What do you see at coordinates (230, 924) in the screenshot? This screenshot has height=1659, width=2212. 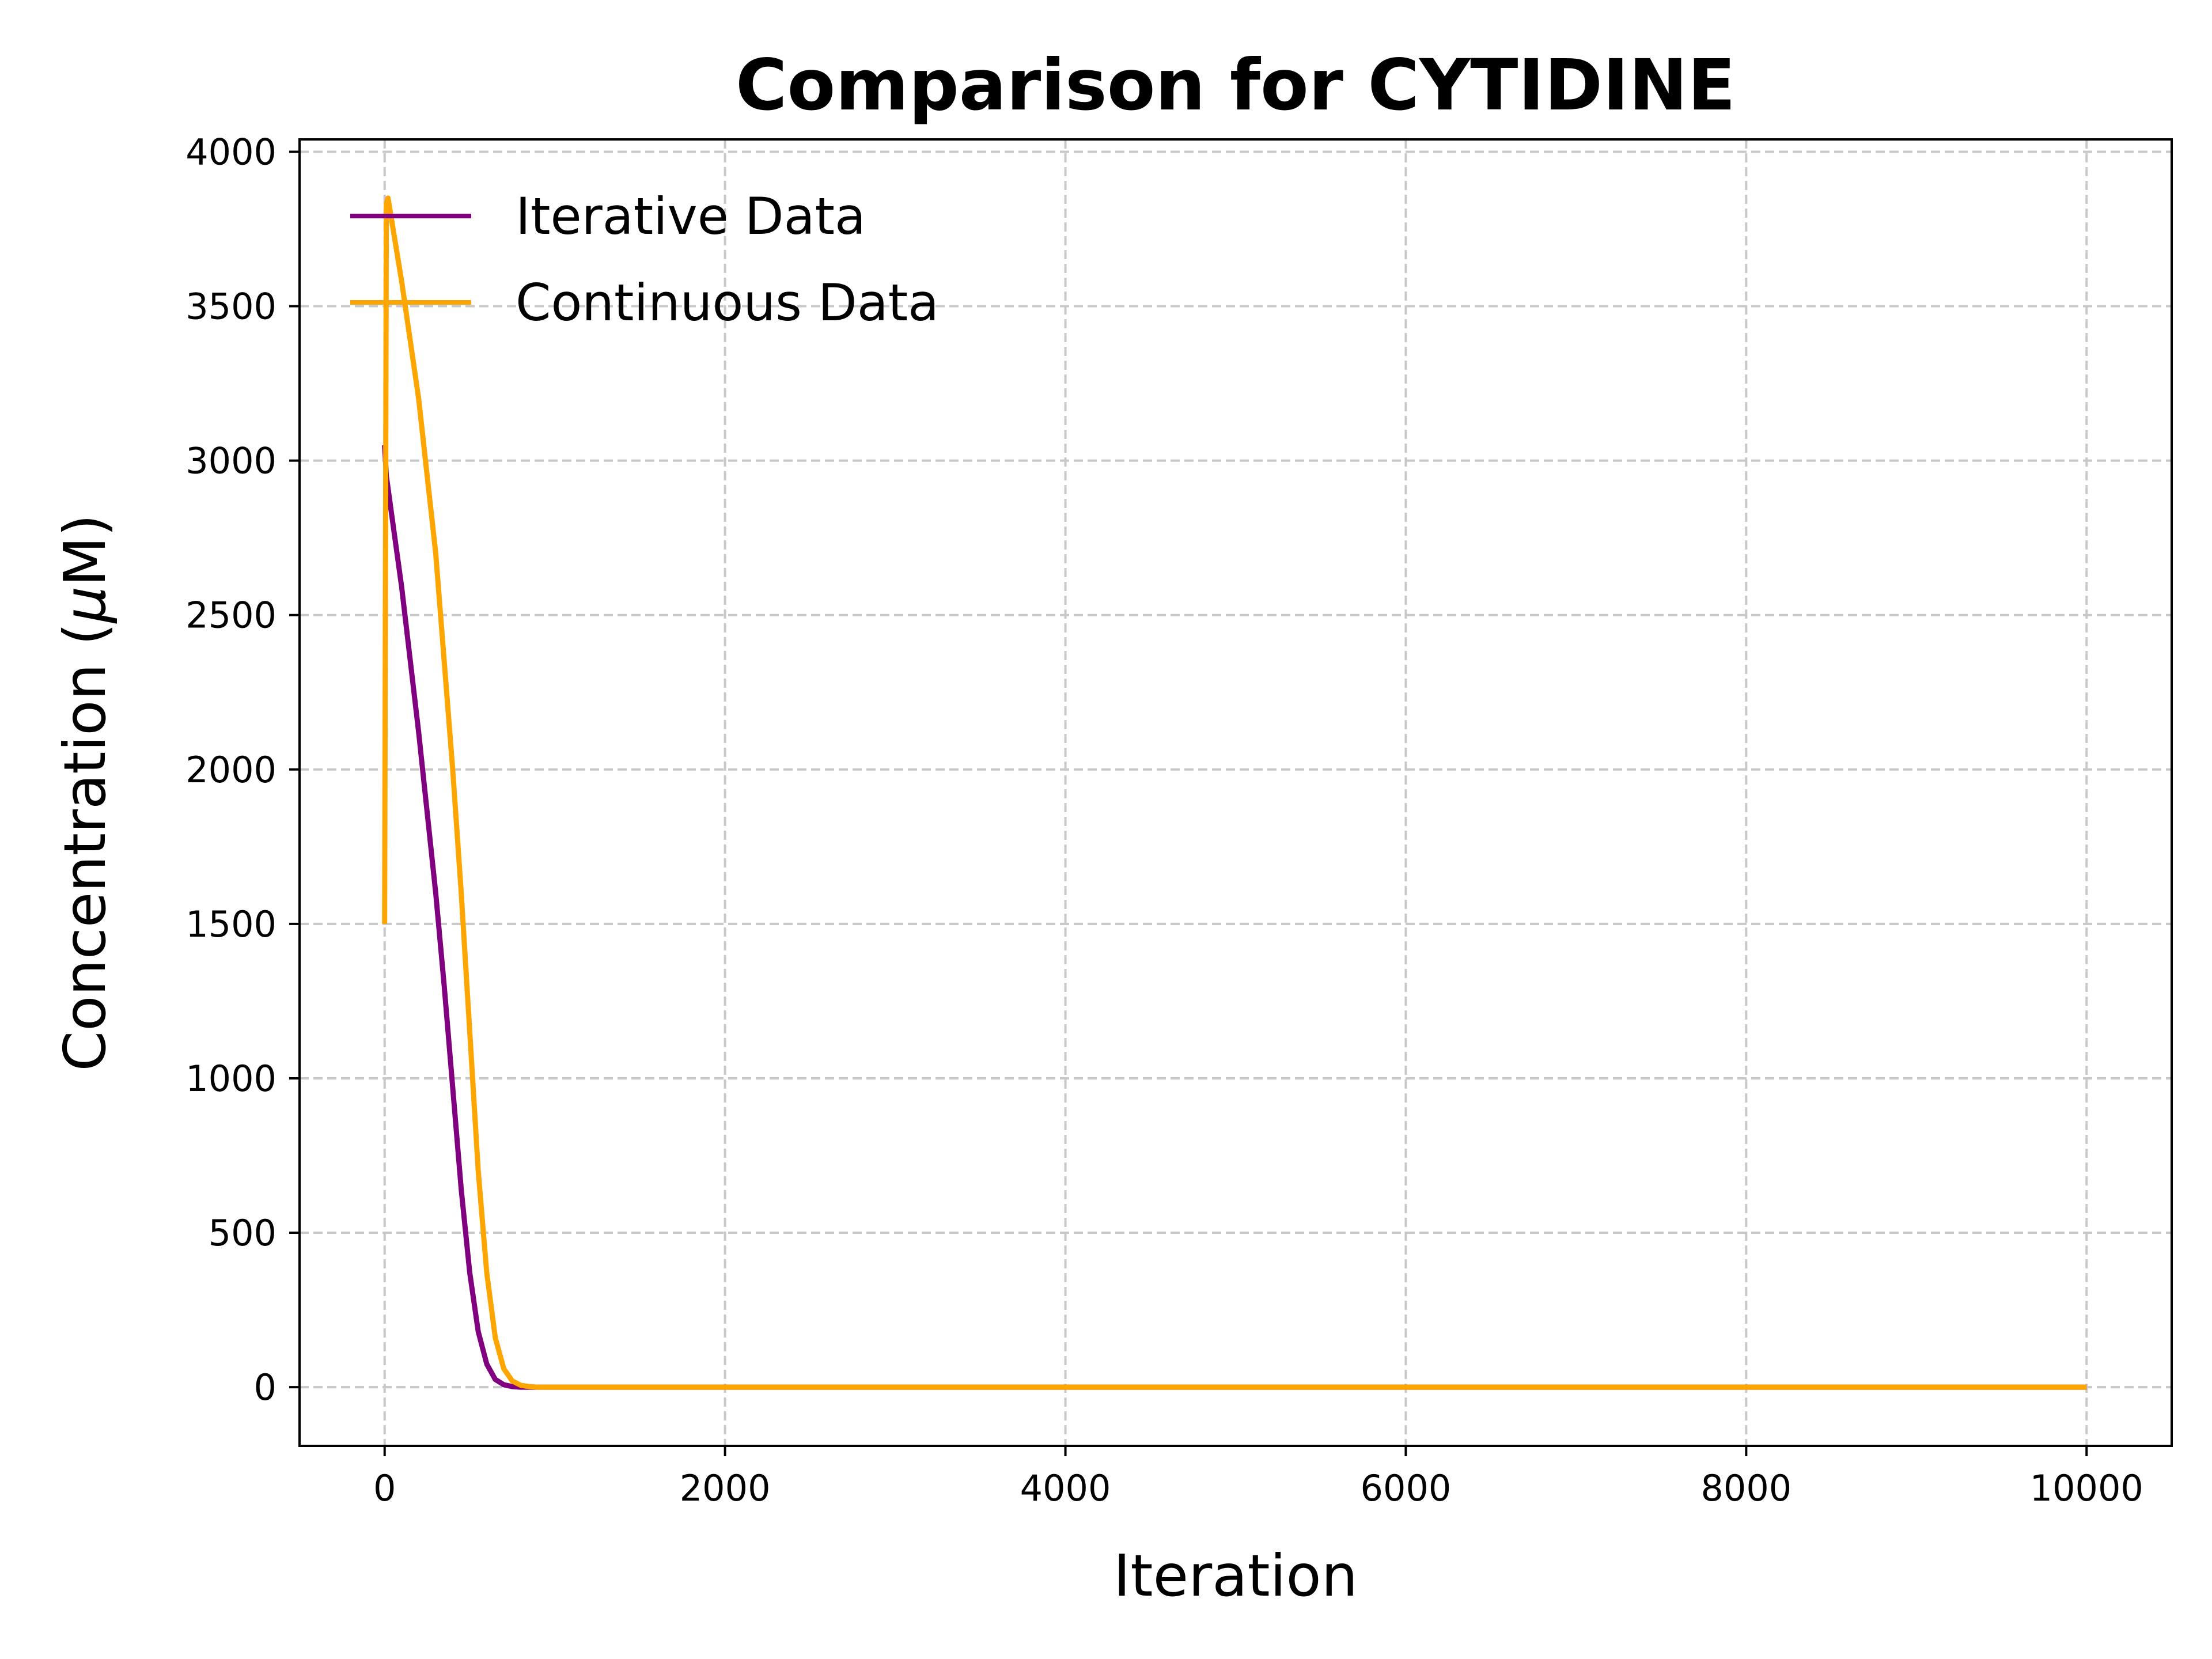 I see `y-tick-label: 1500` at bounding box center [230, 924].